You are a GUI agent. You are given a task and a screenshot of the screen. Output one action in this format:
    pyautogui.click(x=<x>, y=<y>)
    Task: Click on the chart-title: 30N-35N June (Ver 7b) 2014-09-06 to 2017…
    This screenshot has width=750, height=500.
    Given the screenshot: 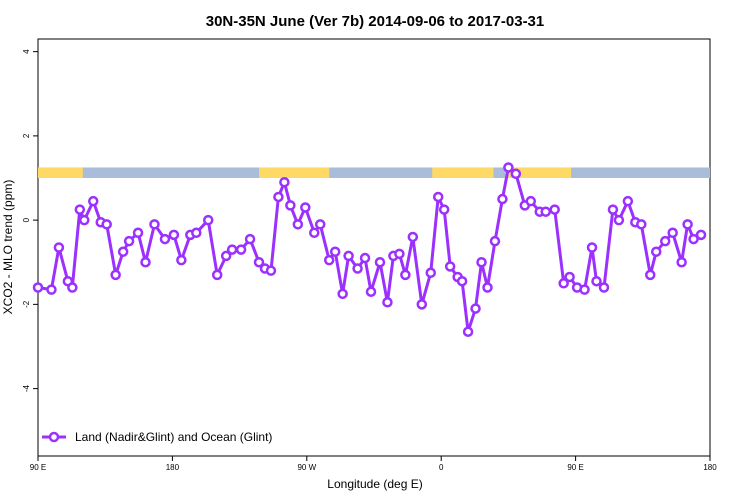 What is the action you would take?
    pyautogui.click(x=375, y=21)
    